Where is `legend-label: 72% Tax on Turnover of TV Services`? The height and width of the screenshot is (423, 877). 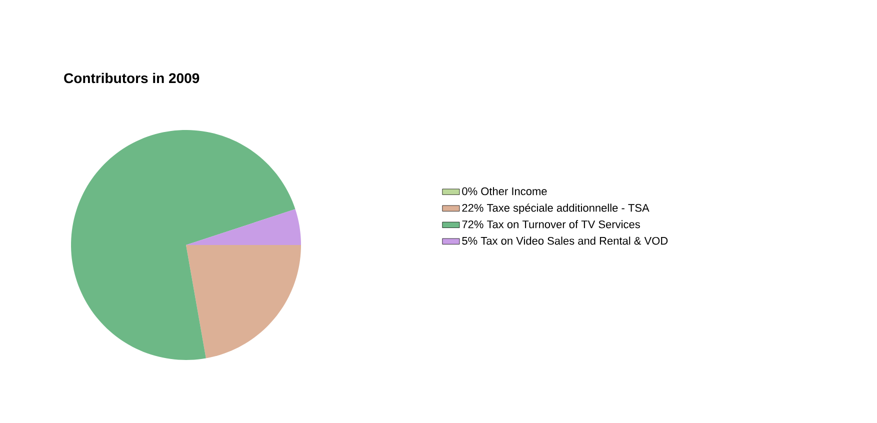 legend-label: 72% Tax on Turnover of TV Services is located at coordinates (551, 224).